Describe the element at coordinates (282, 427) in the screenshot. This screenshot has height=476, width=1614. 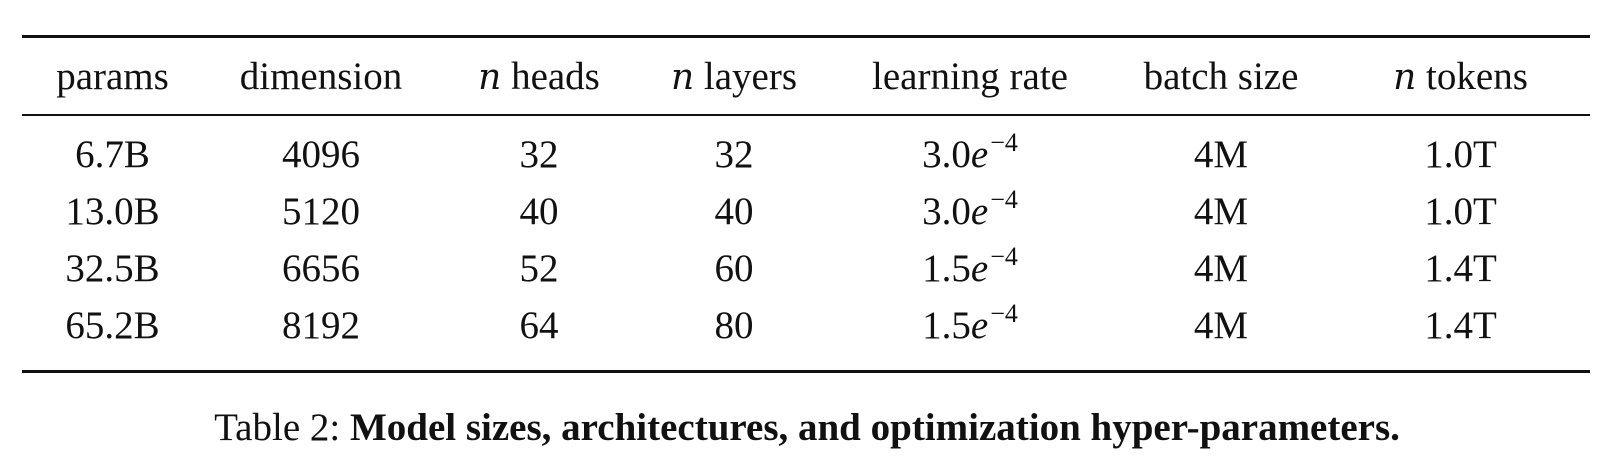
I see `caption-label: Table 2:` at that location.